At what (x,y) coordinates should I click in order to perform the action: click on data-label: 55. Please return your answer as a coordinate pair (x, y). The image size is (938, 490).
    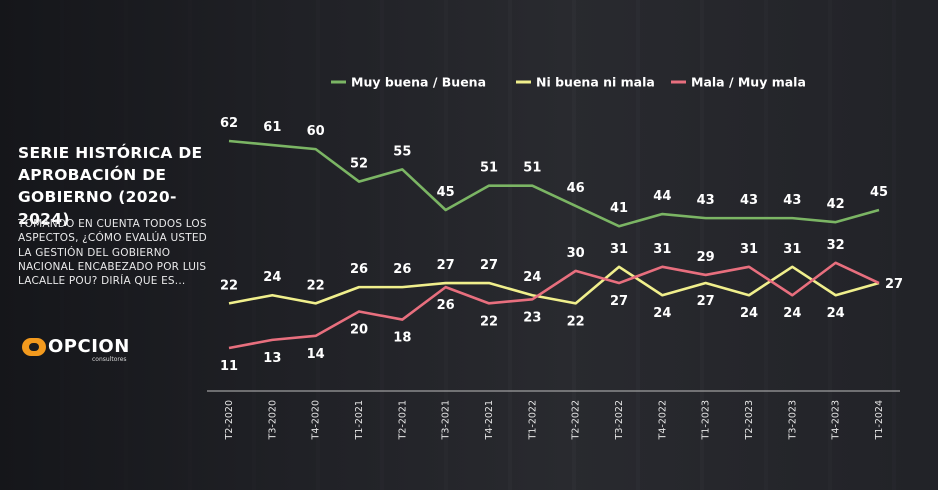
    Looking at the image, I should click on (402, 151).